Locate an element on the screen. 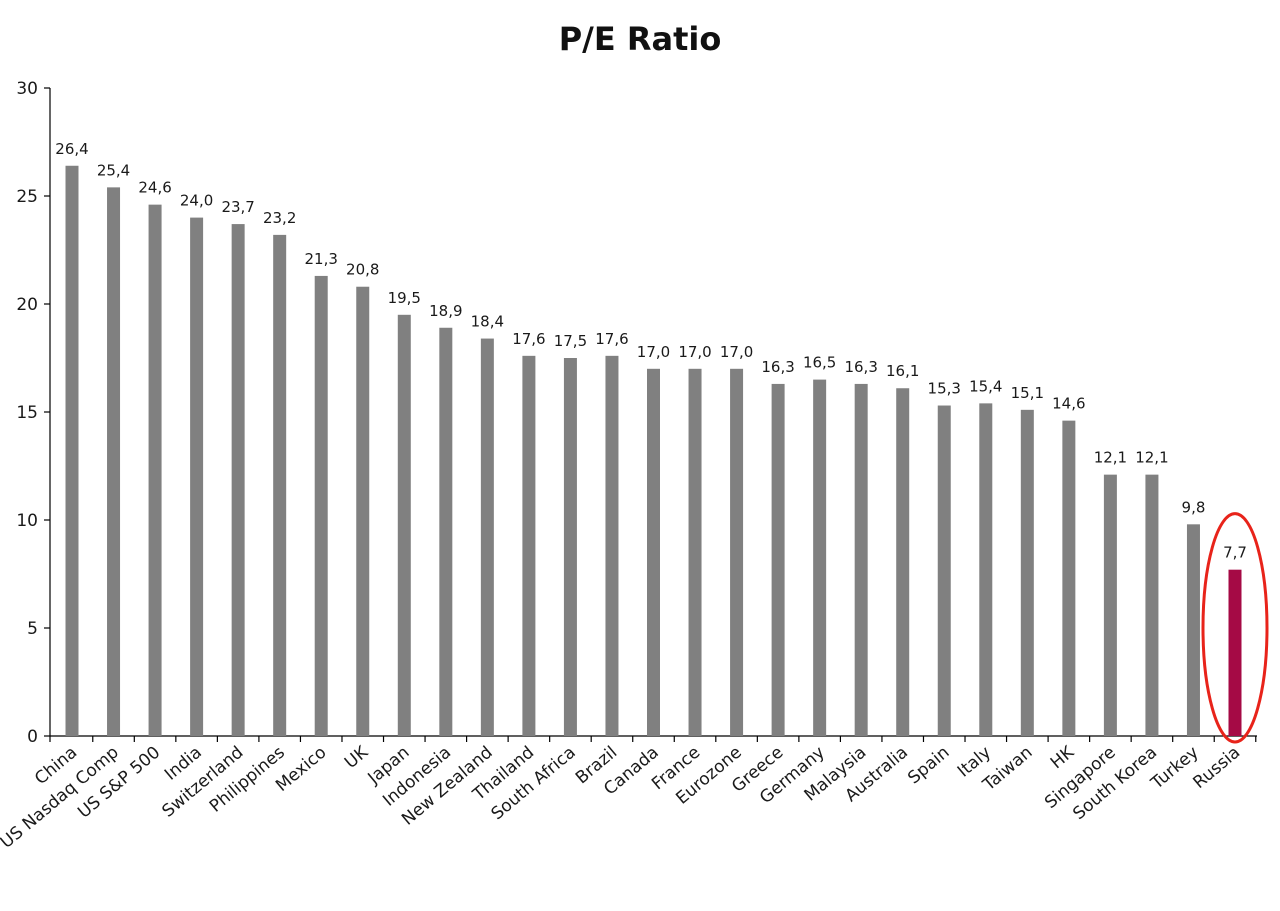 This screenshot has height=911, width=1280. data-label: 18,4 is located at coordinates (487, 322).